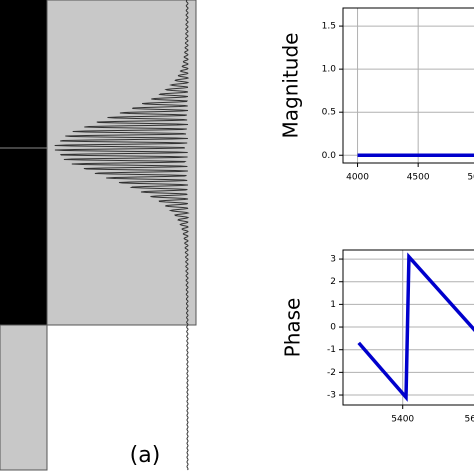  I want to click on y-tick-label: 0.5, so click(329, 113).